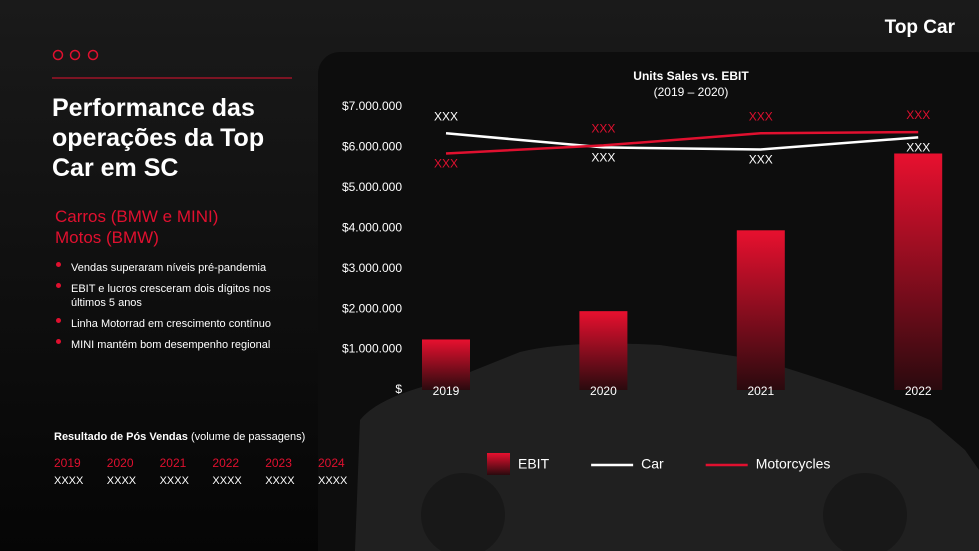  Describe the element at coordinates (372, 308) in the screenshot. I see `y-tick-label: $2.000.000` at that location.